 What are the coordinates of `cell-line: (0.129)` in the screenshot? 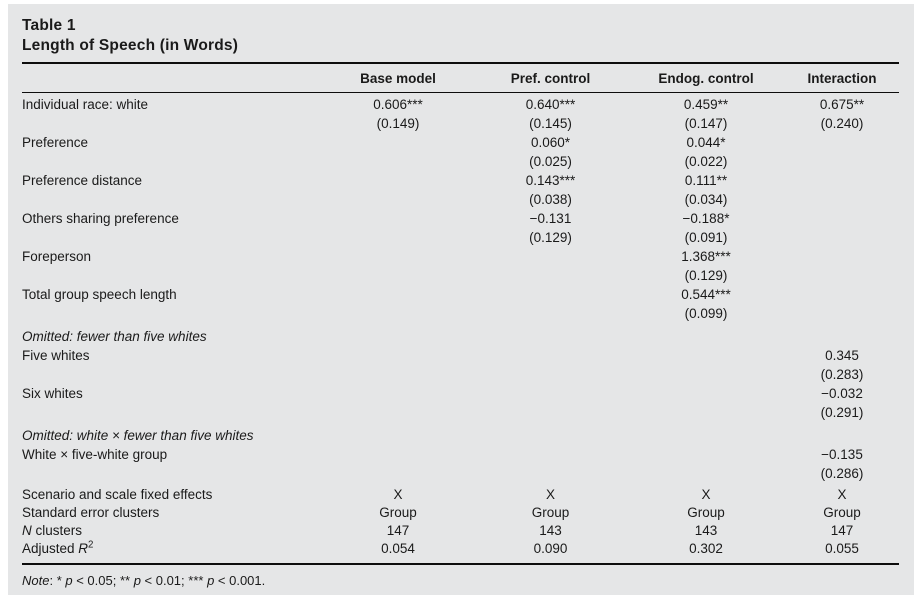 It's located at (550, 237).